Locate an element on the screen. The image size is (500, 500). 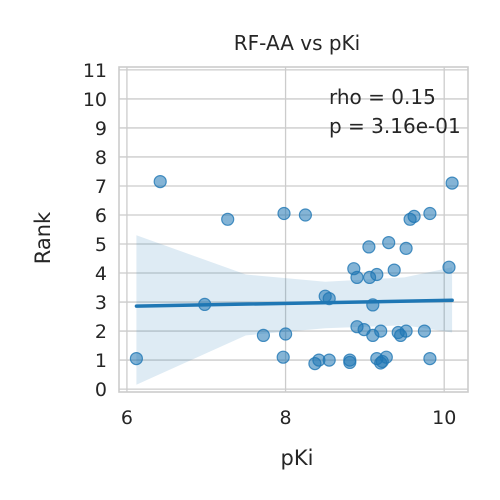
y-tick-label: 6 is located at coordinates (101, 216).